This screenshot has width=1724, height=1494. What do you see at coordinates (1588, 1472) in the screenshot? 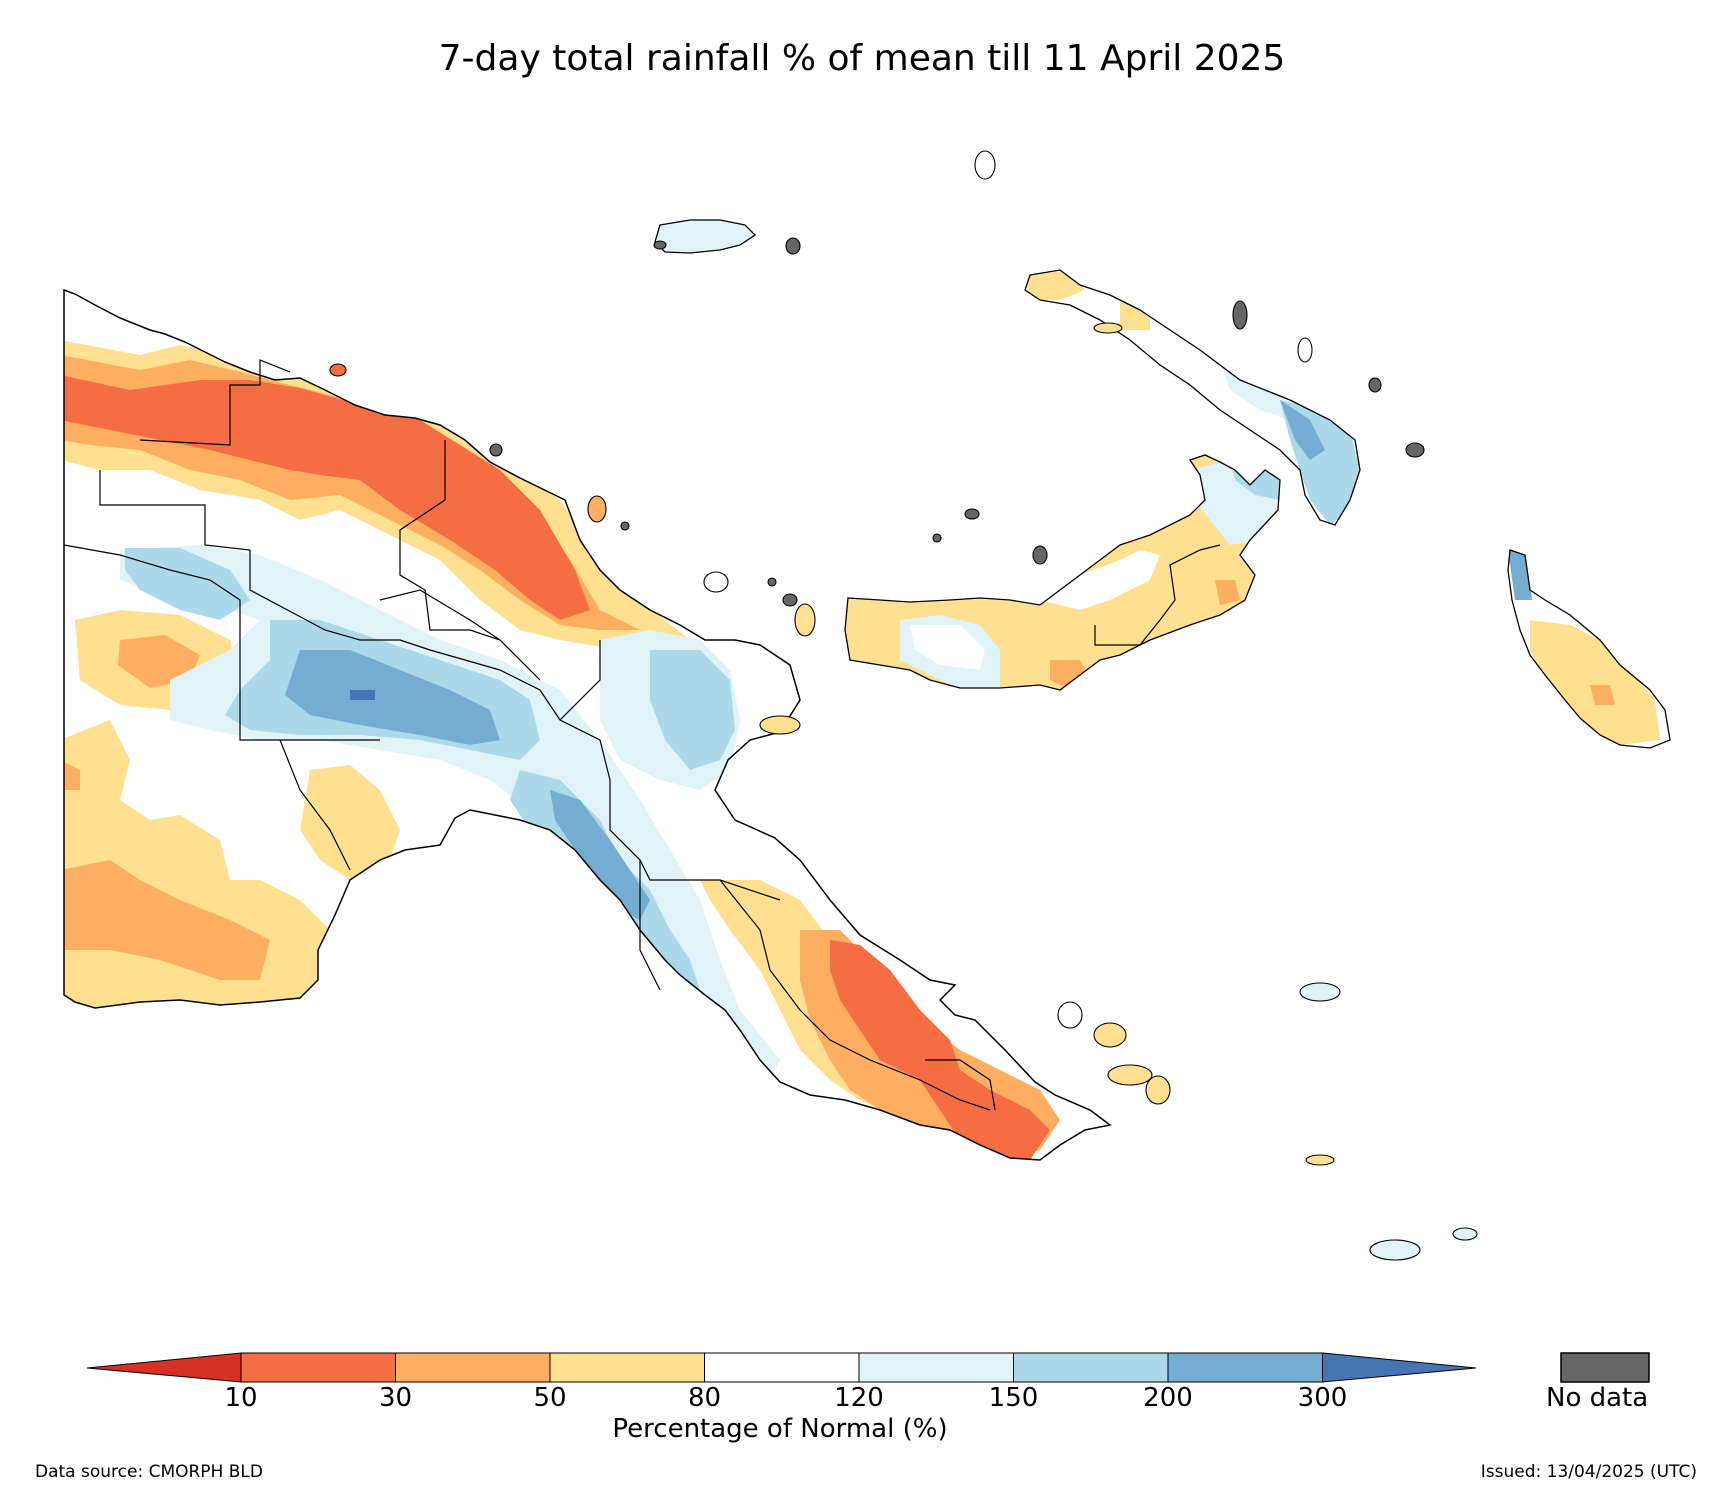
I see `issued-date: Issued: 13/04/2025 (UTC)` at bounding box center [1588, 1472].